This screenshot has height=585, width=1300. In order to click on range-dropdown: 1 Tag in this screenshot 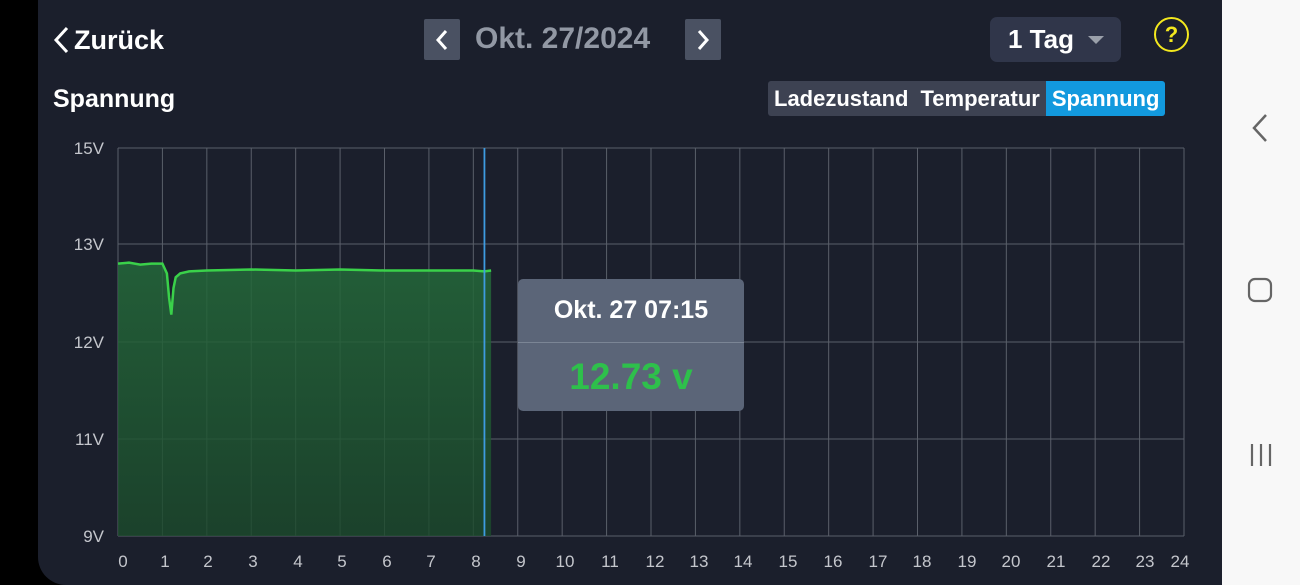, I will do `click(1055, 39)`.